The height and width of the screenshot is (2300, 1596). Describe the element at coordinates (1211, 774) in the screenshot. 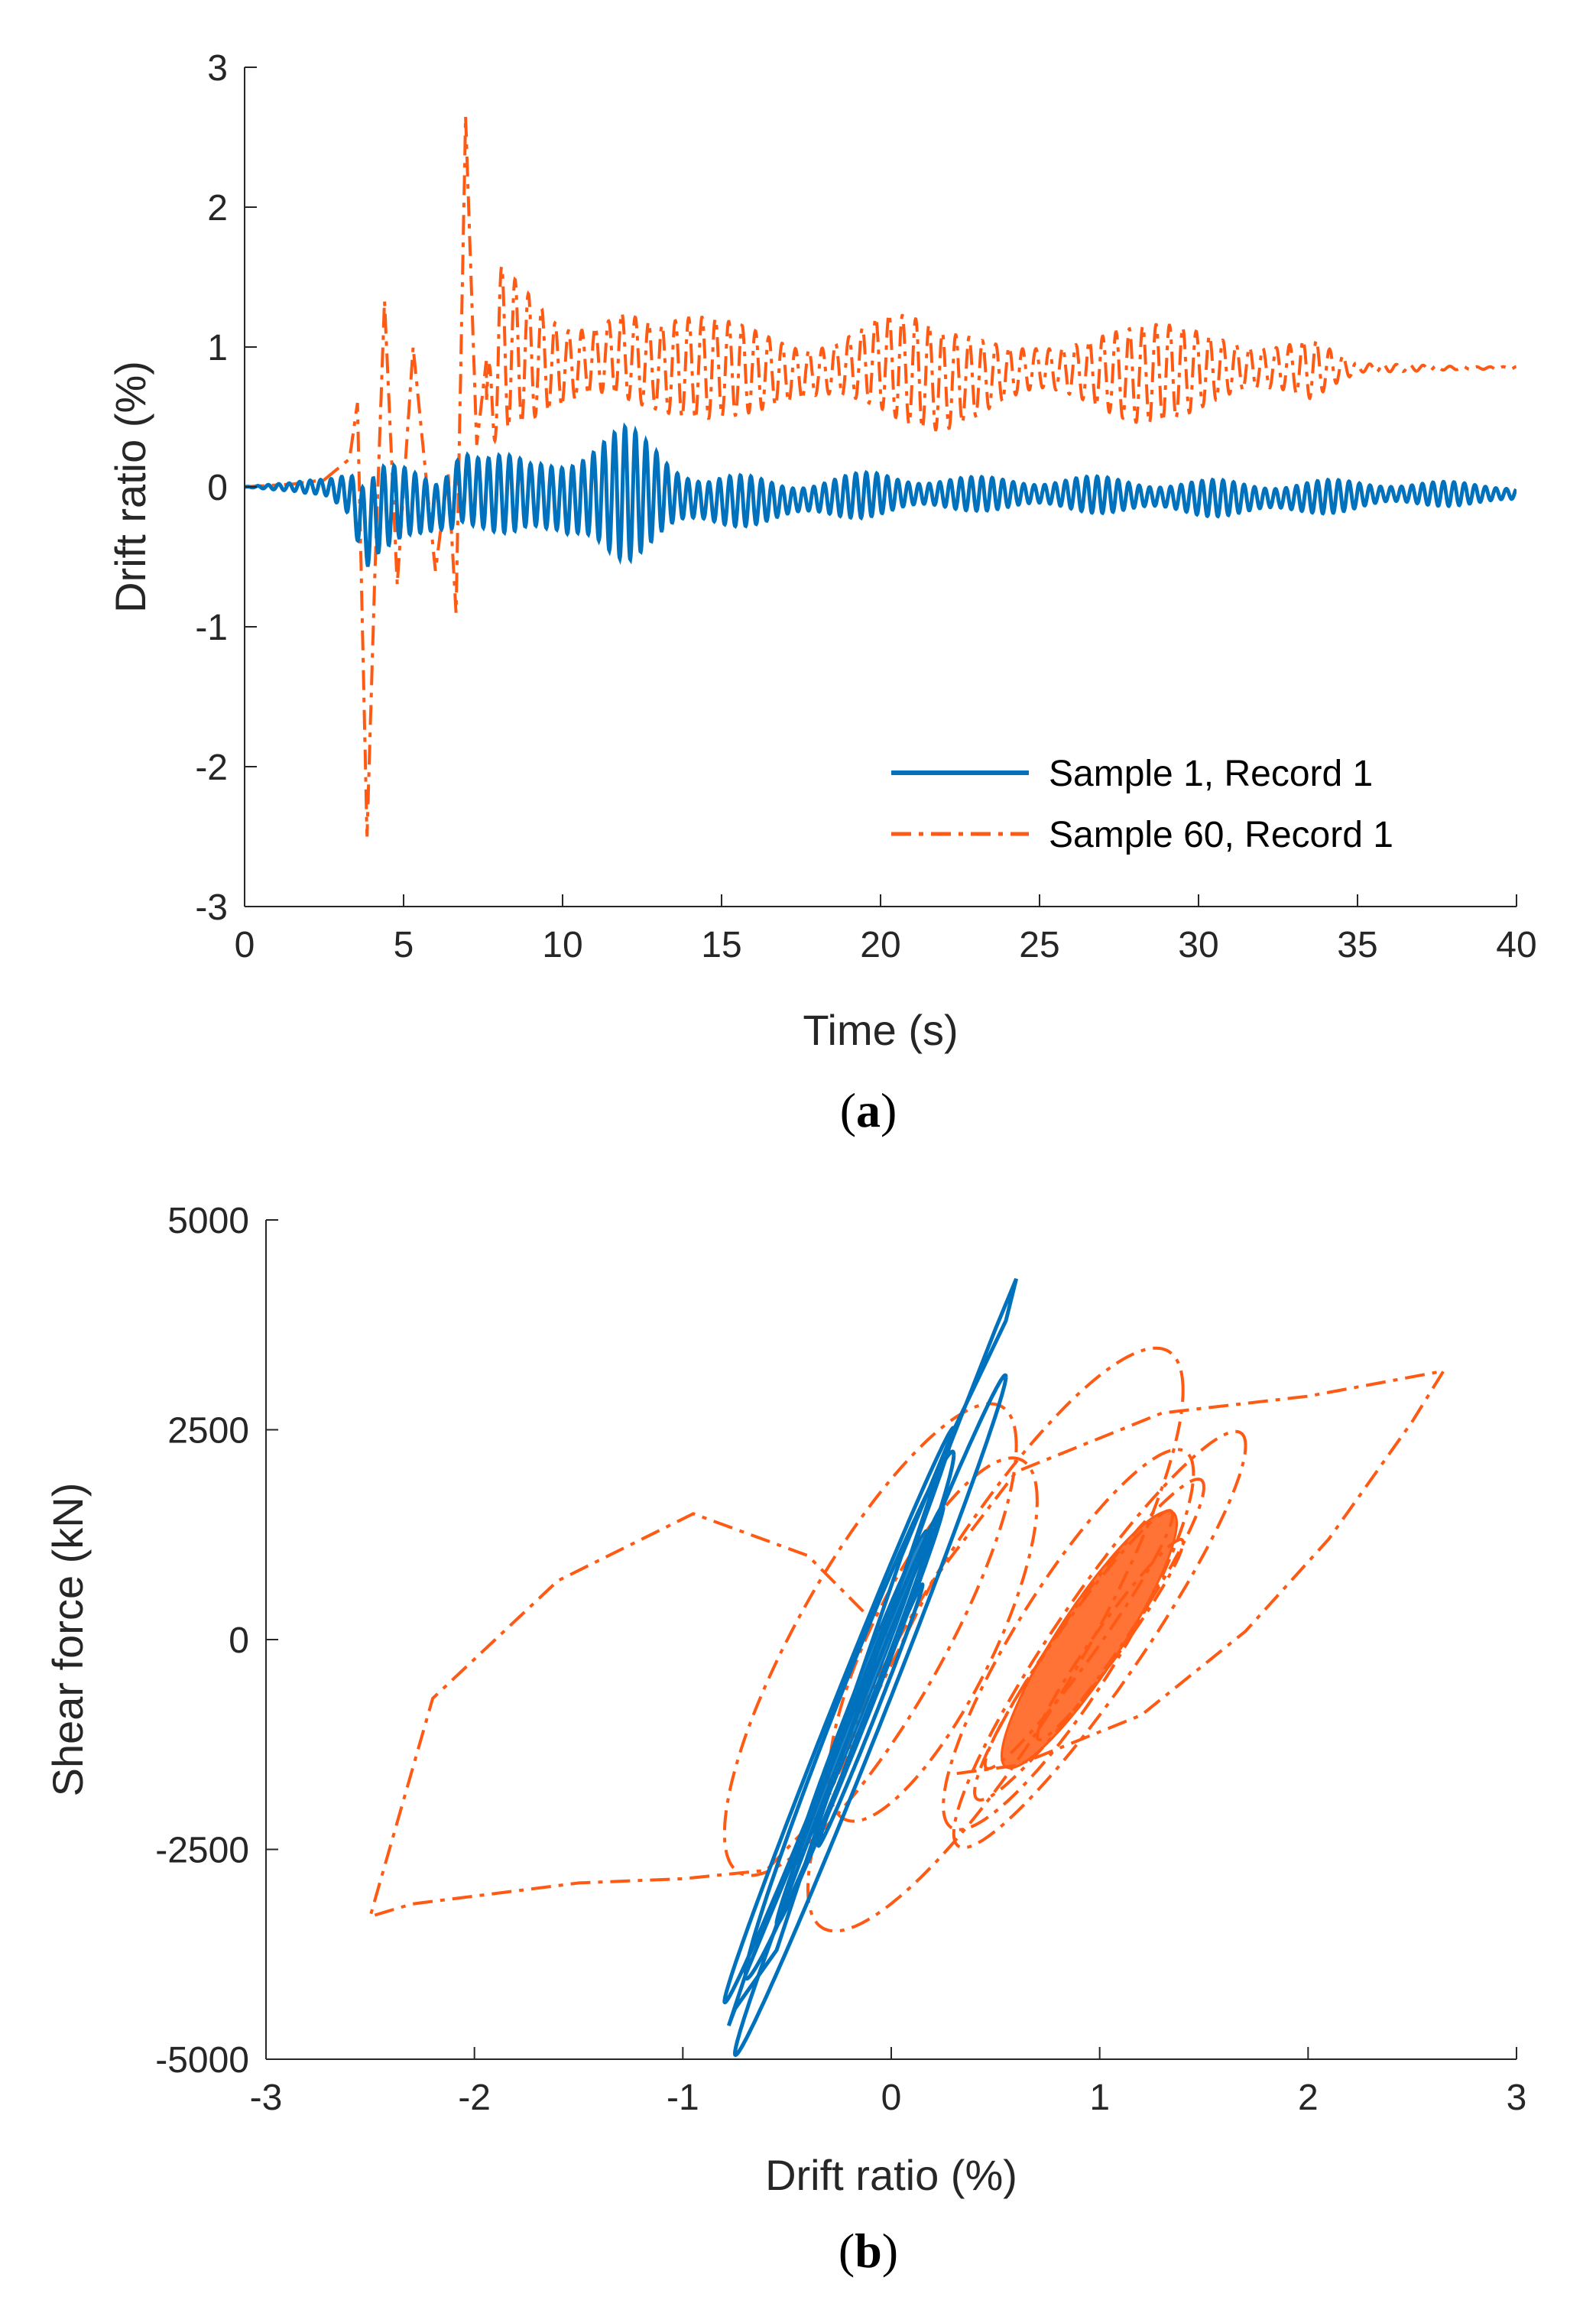

I see `legend-label-series-1: Sample 1, Record 1` at that location.